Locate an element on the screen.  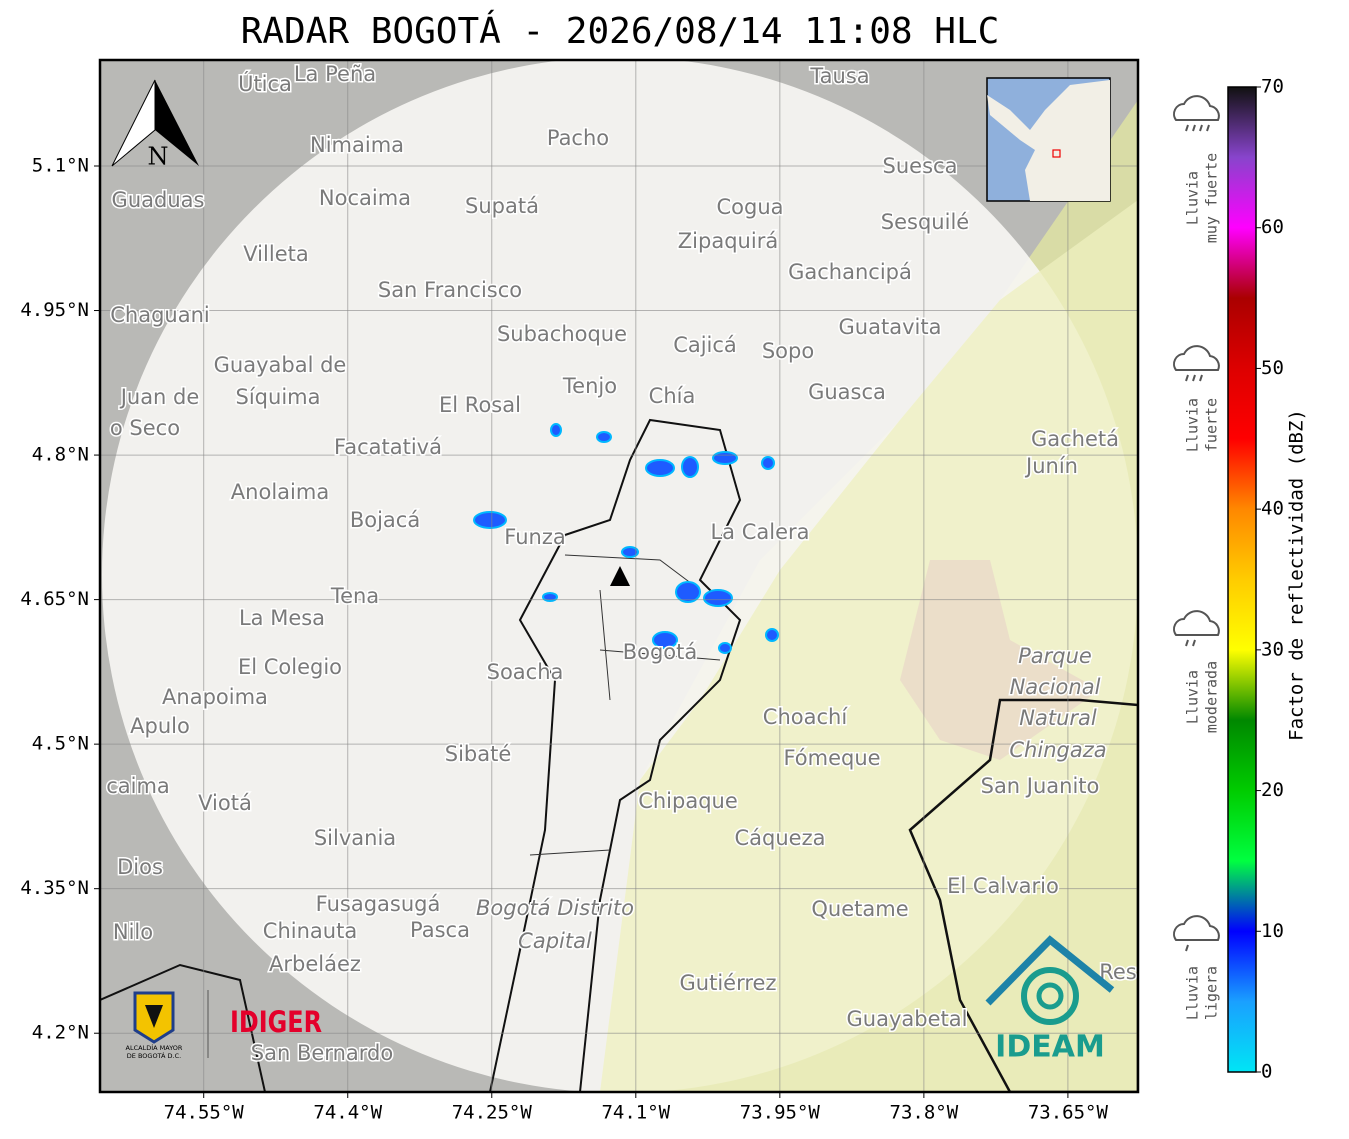
place-label: Apulo is located at coordinates (160, 726).